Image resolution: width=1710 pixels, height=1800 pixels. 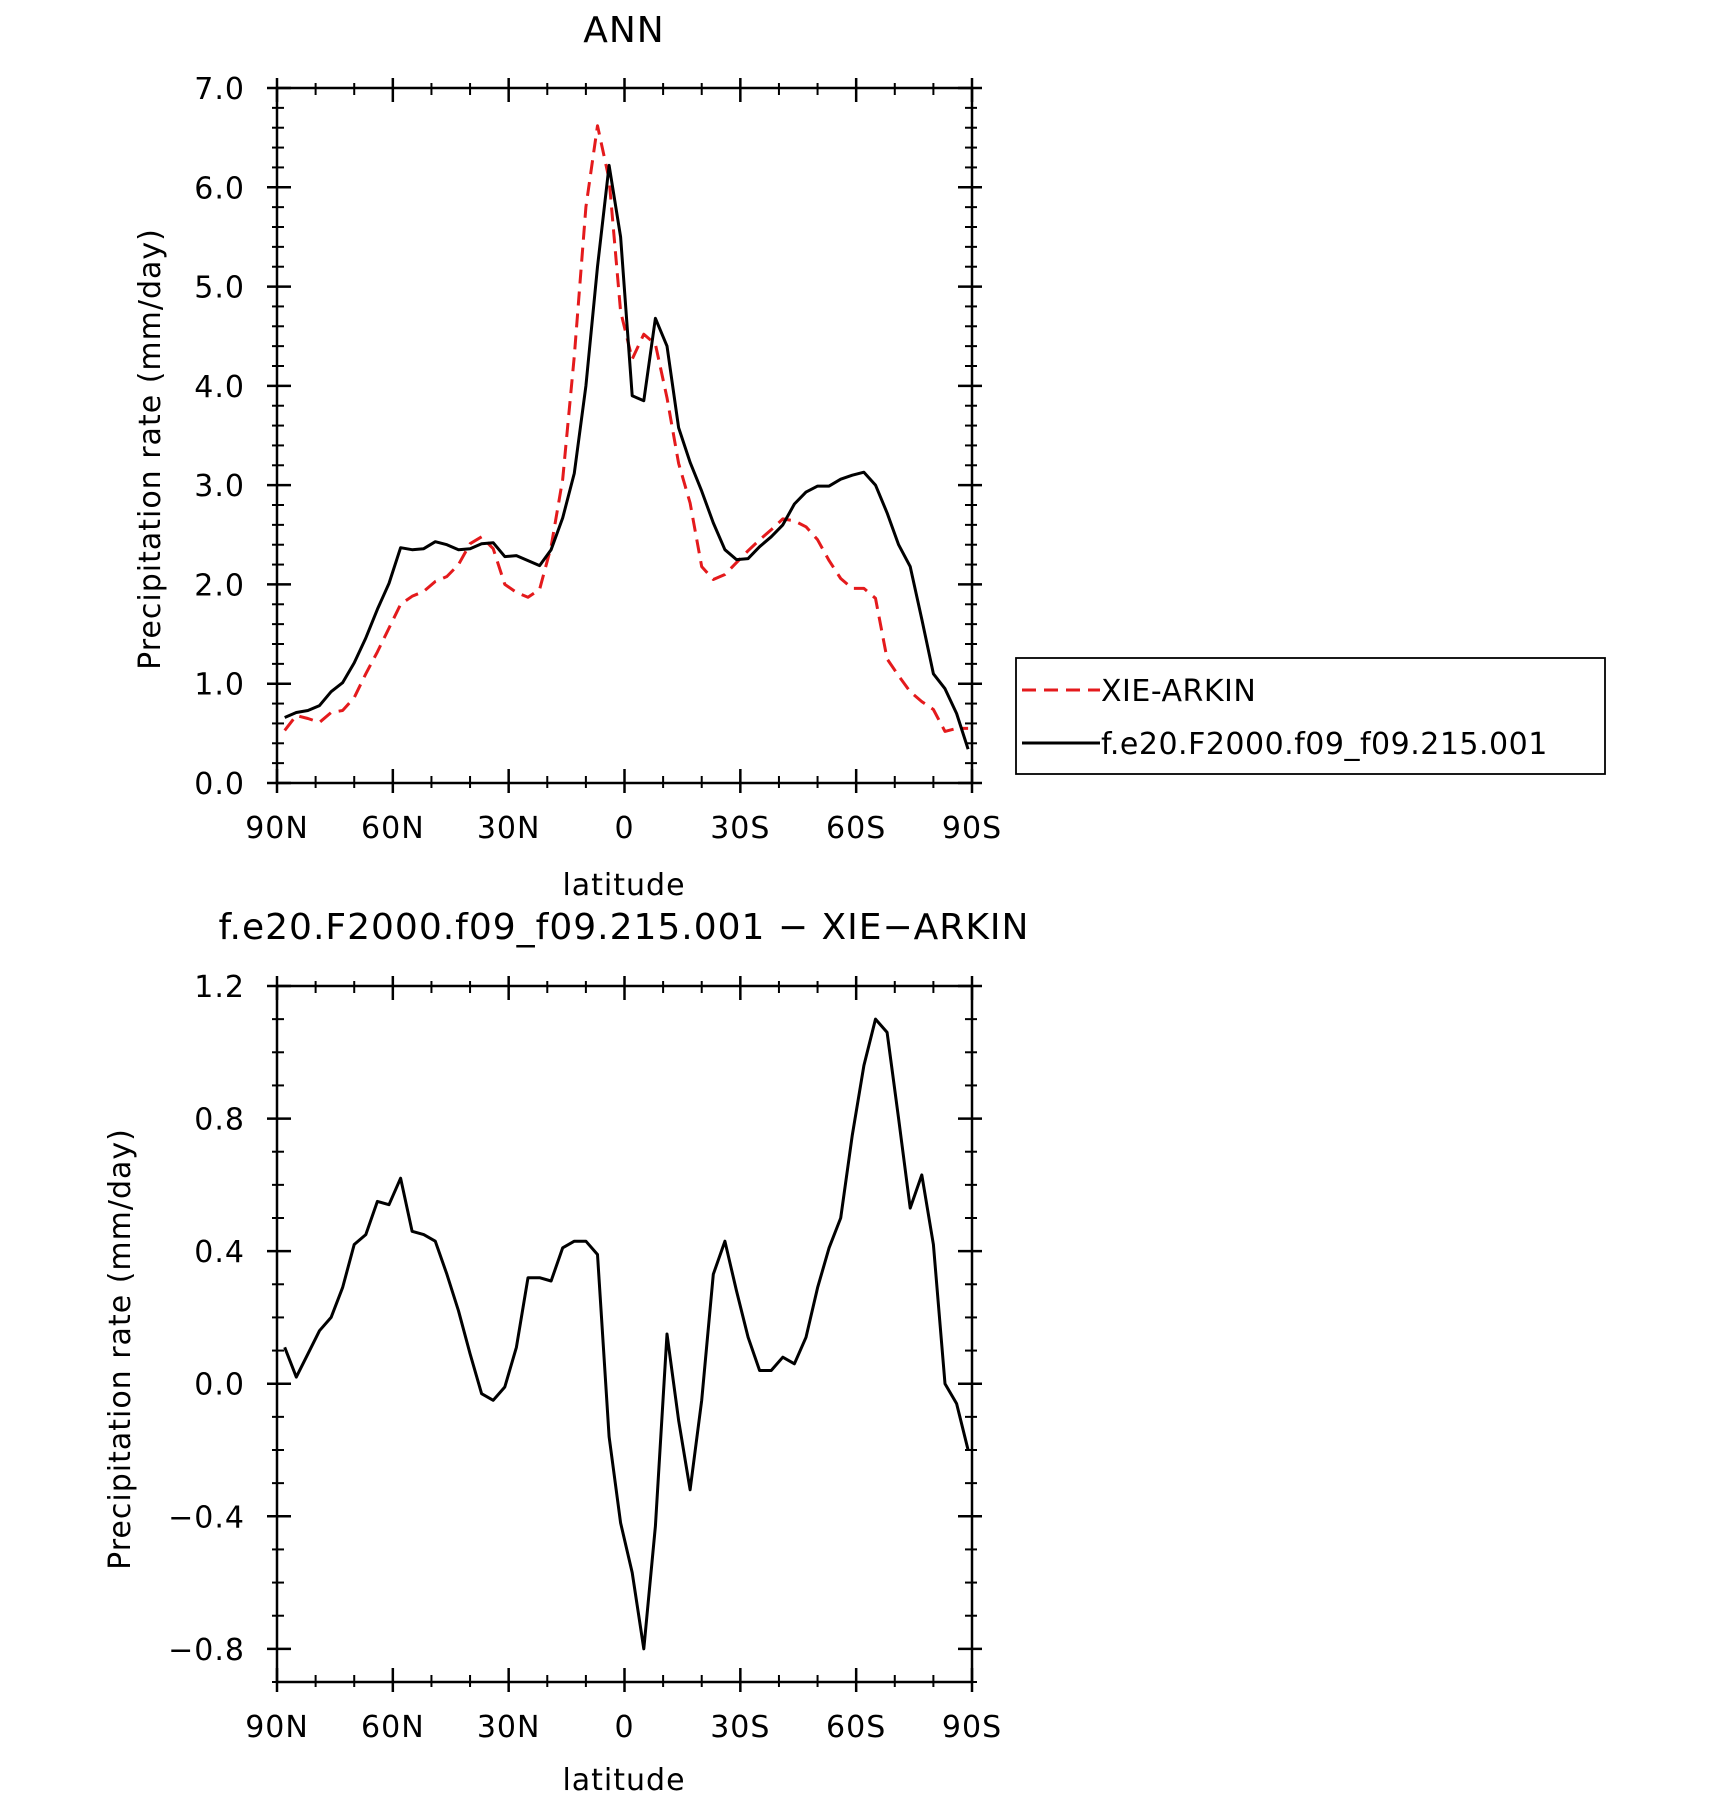 What do you see at coordinates (206, 1517) in the screenshot?
I see `y-tick-label: −0.4` at bounding box center [206, 1517].